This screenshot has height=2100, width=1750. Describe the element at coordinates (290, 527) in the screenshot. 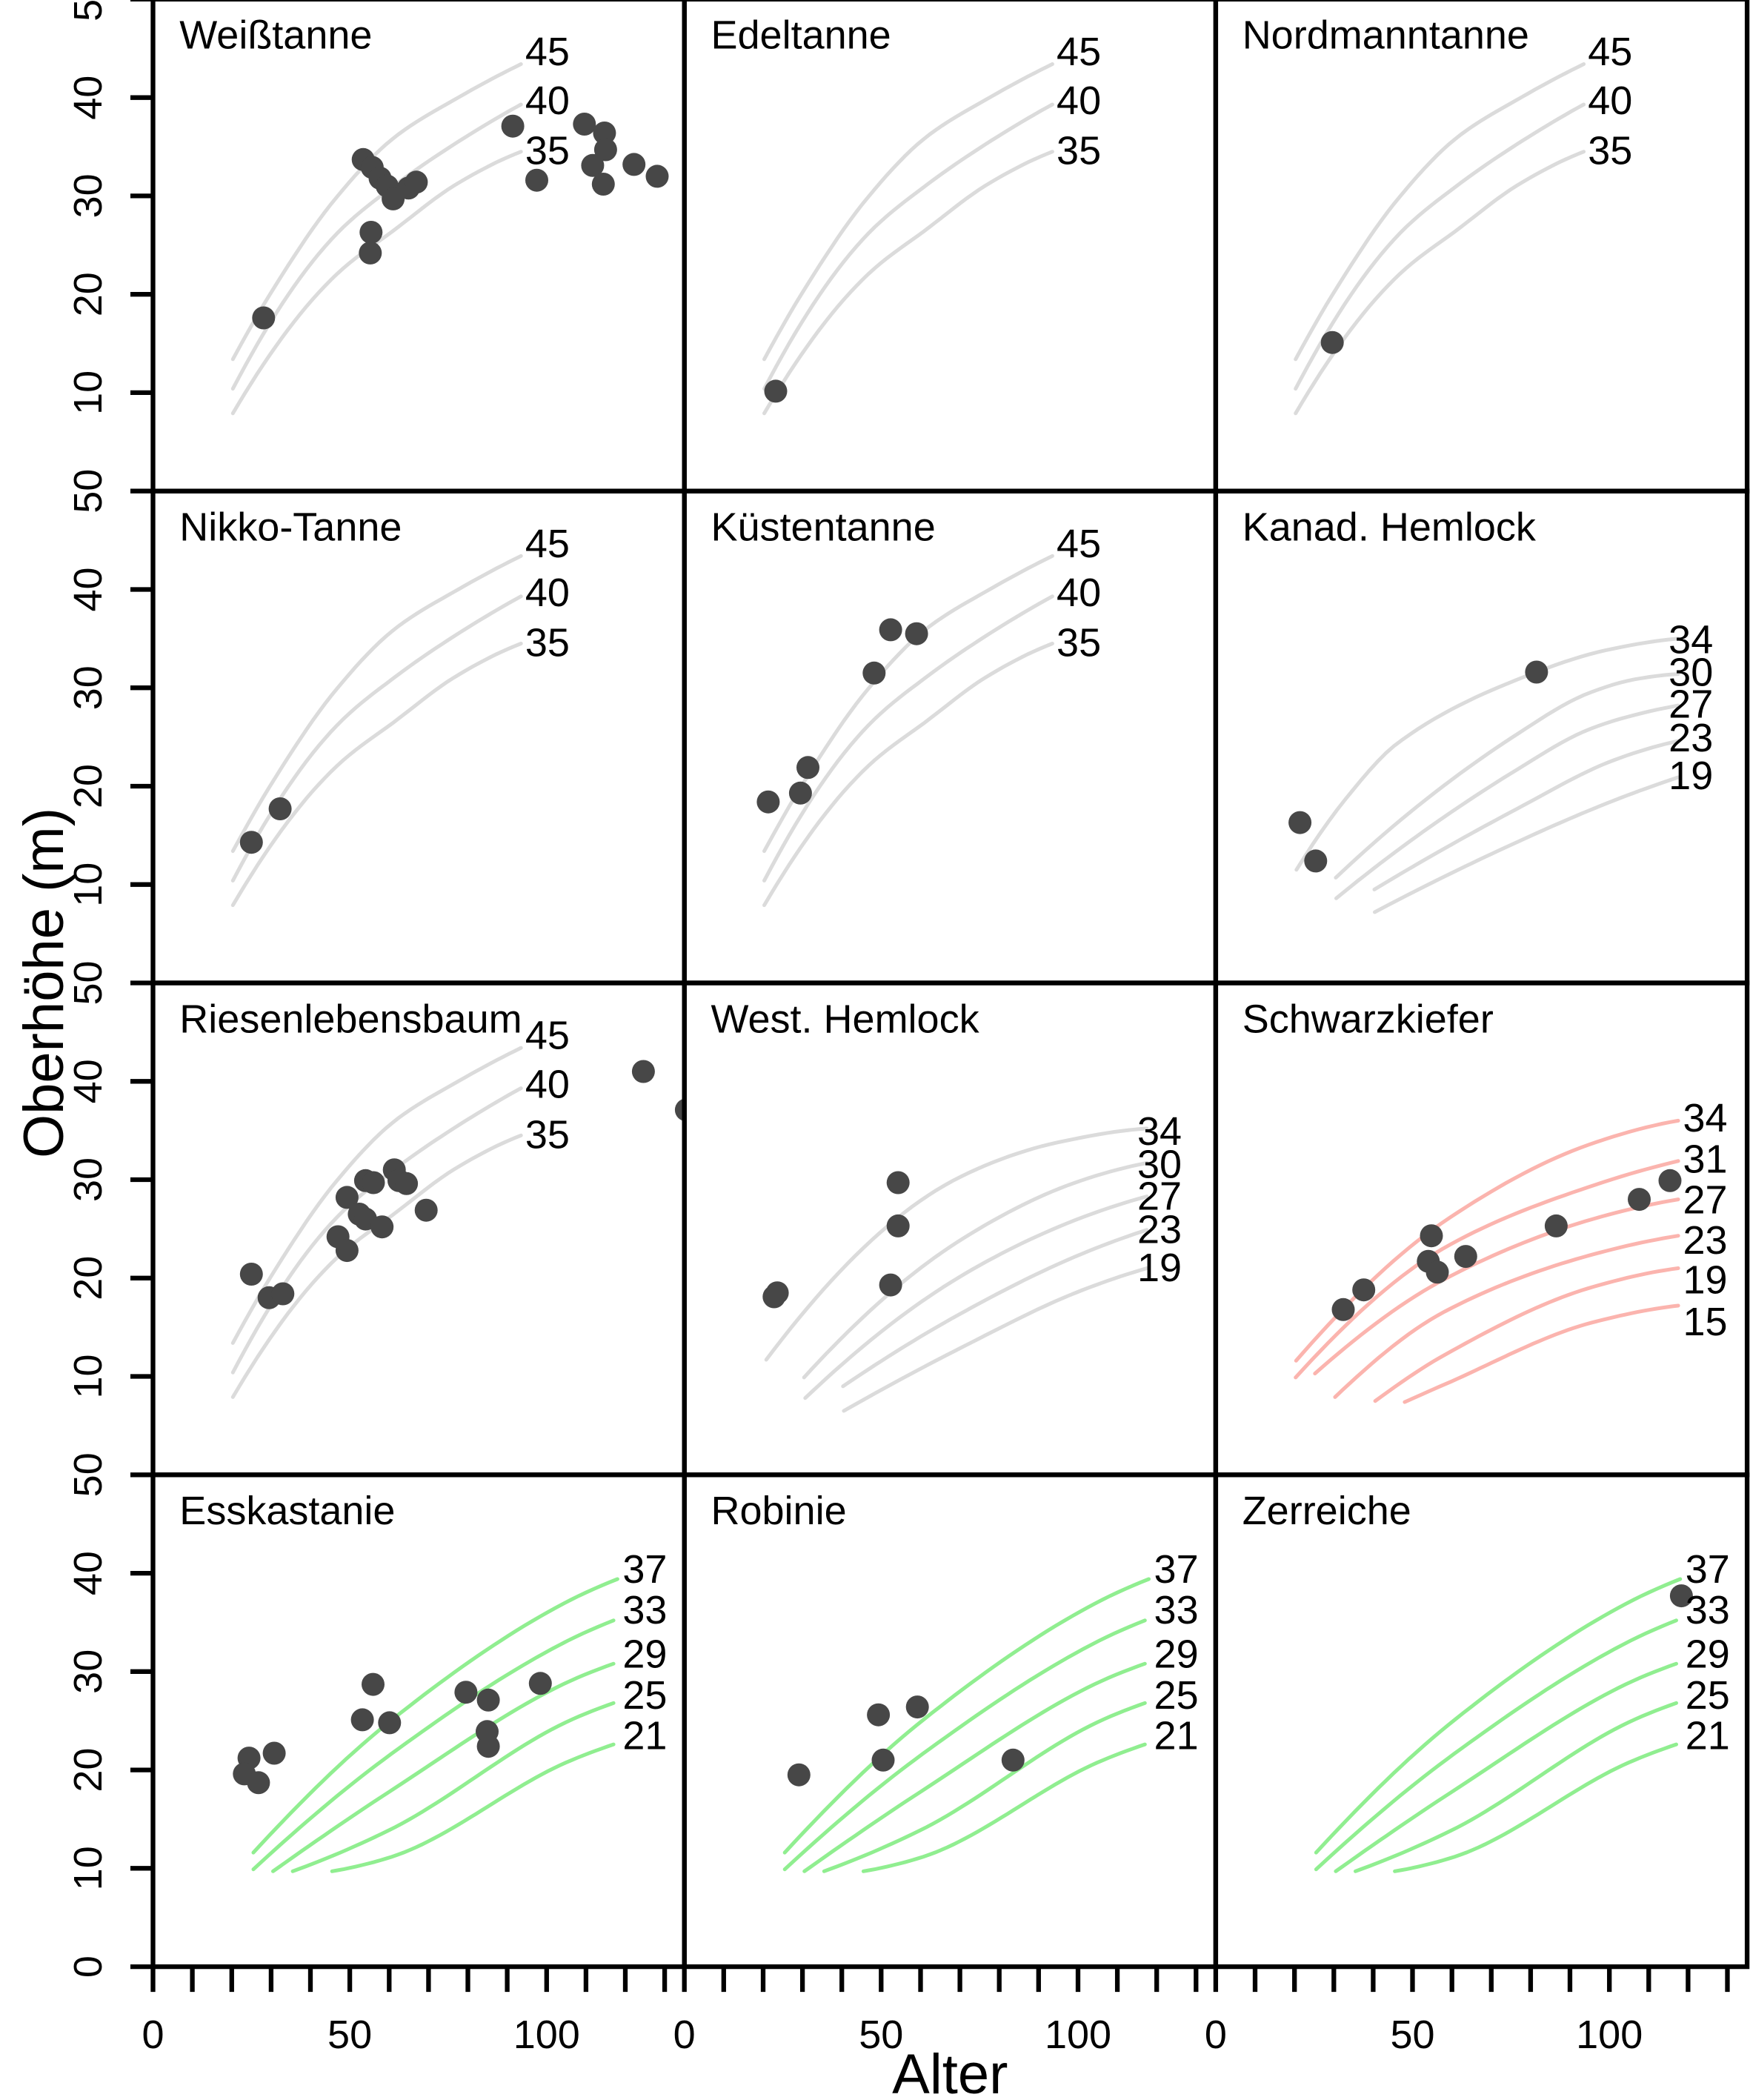

I see `svg-text: Nikko-Tanne` at that location.